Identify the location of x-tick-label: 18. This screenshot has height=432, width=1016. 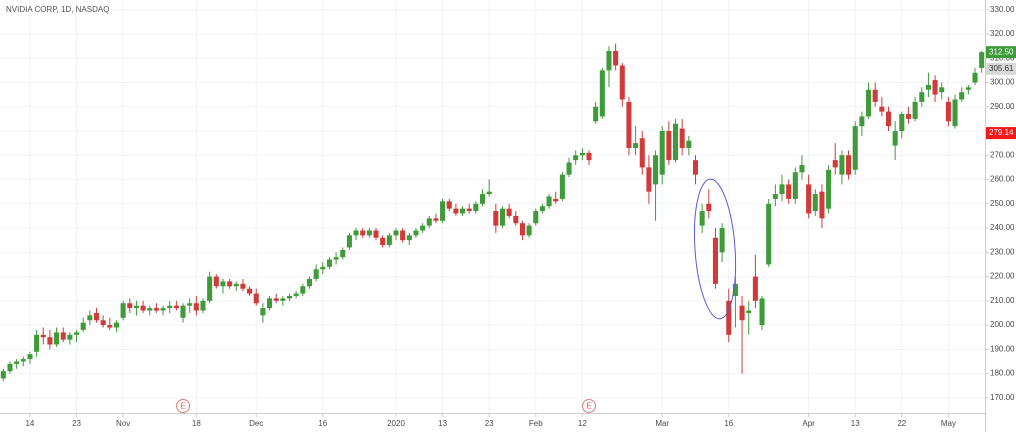
(196, 423).